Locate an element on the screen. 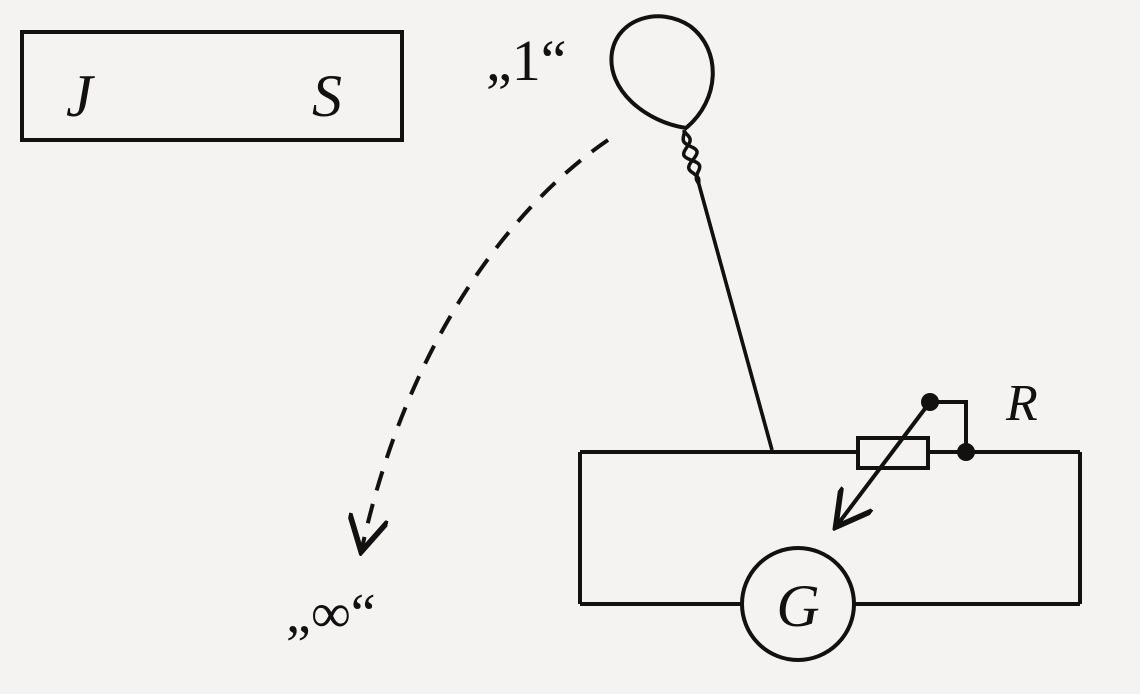  motion-path-arrow is located at coordinates (486, 343).